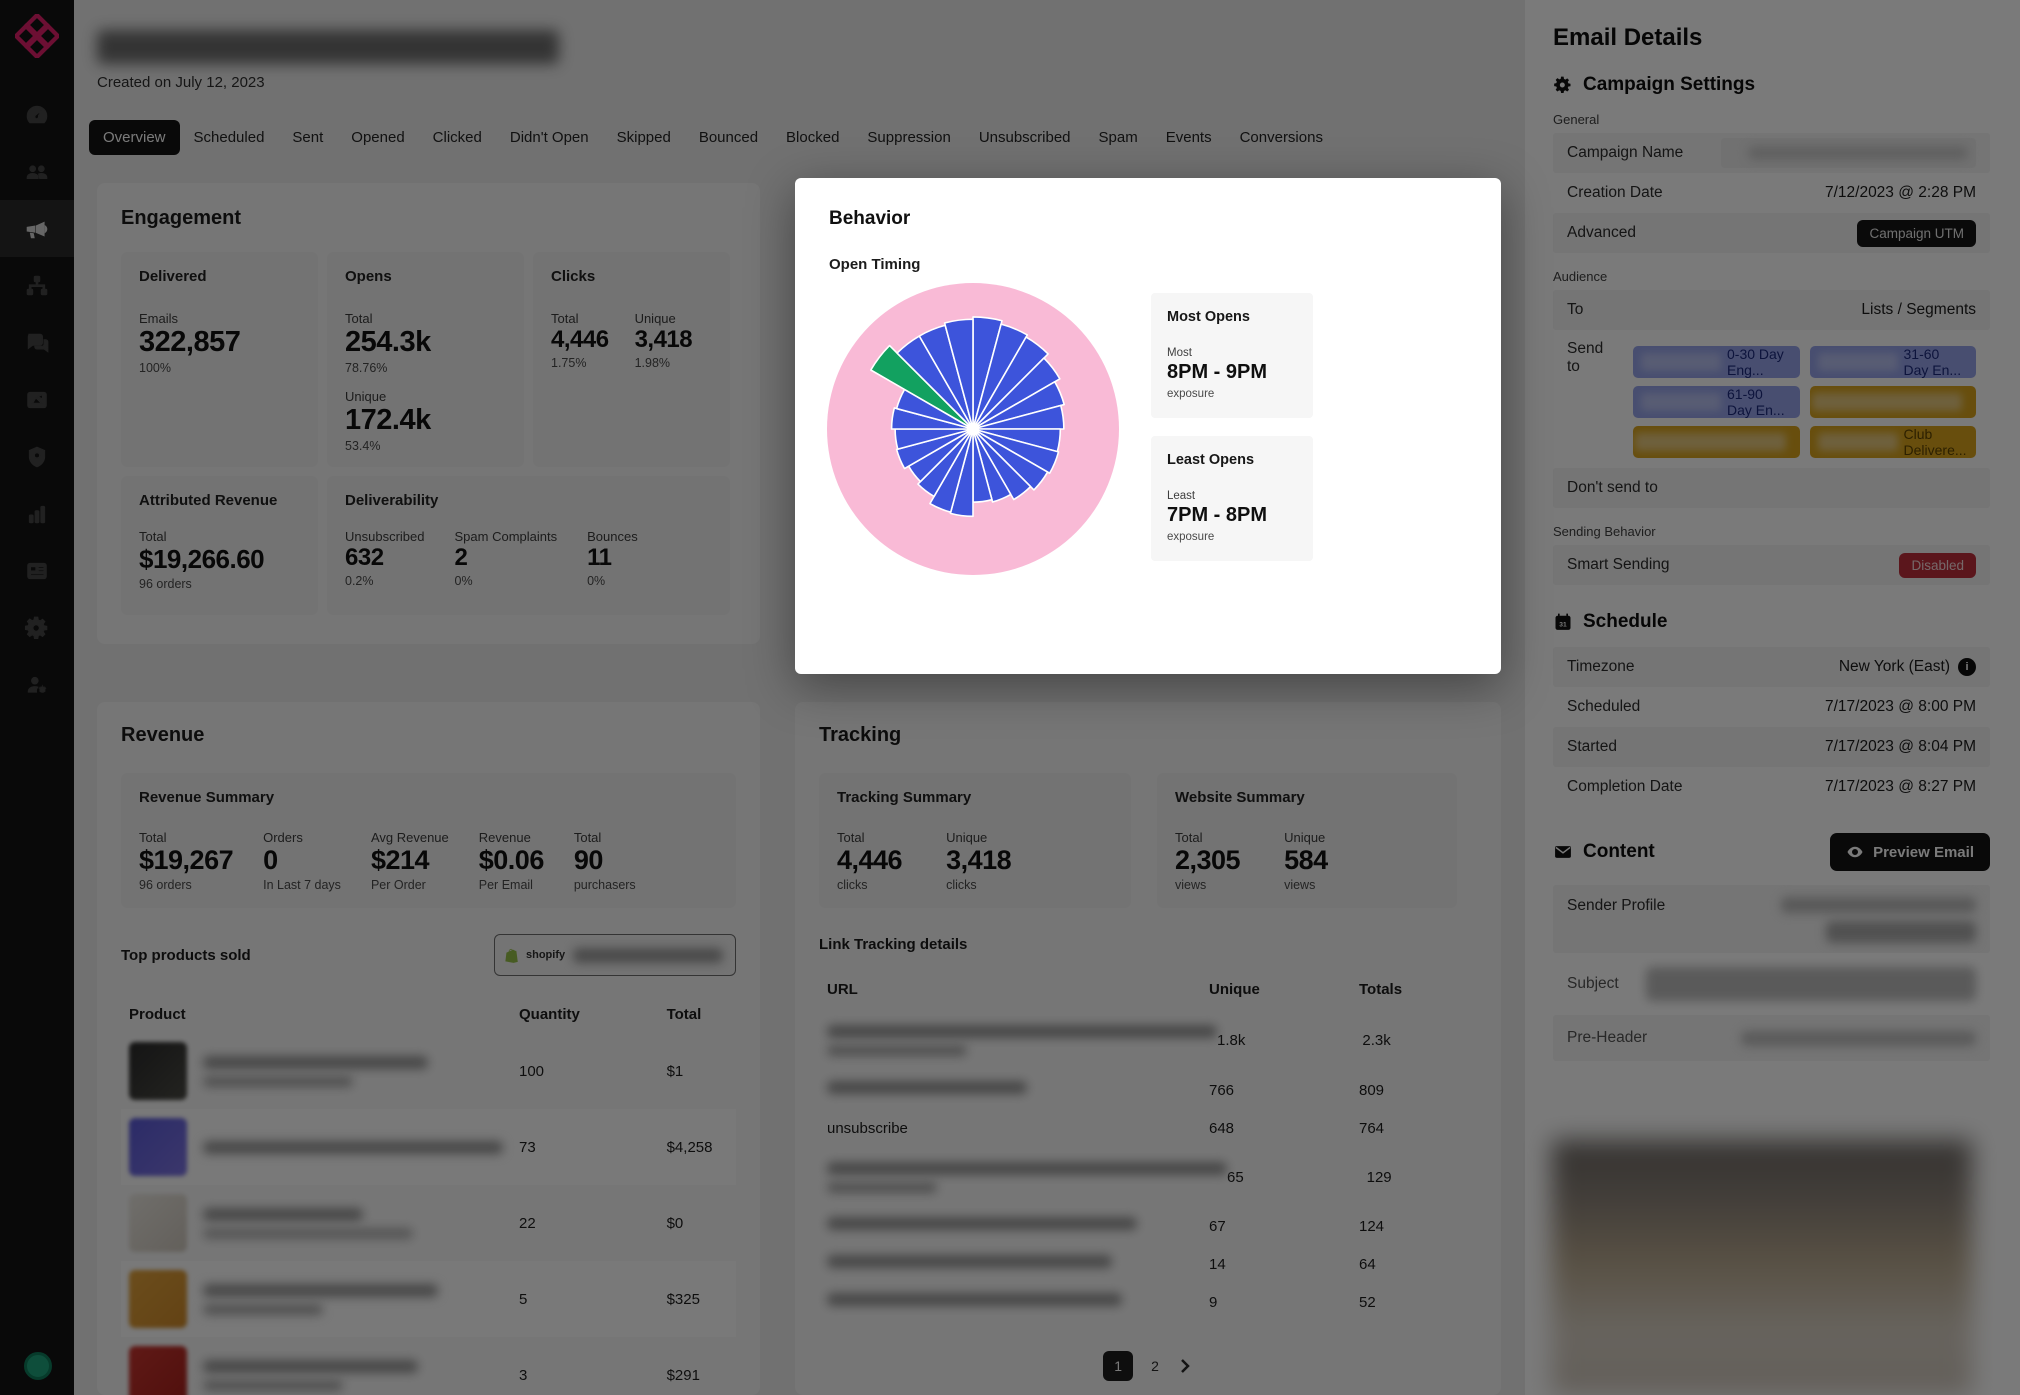 The image size is (2020, 1395). I want to click on most-opens-title: Most Opens, so click(1208, 317).